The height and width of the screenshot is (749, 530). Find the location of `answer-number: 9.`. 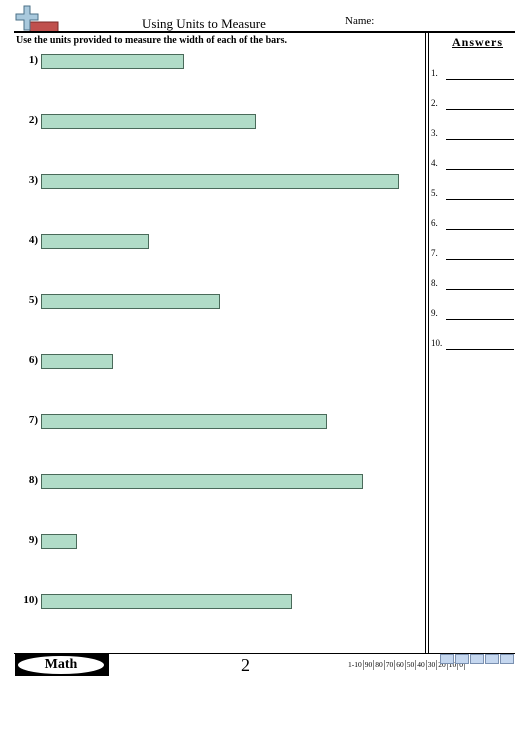

answer-number: 9. is located at coordinates (434, 313).